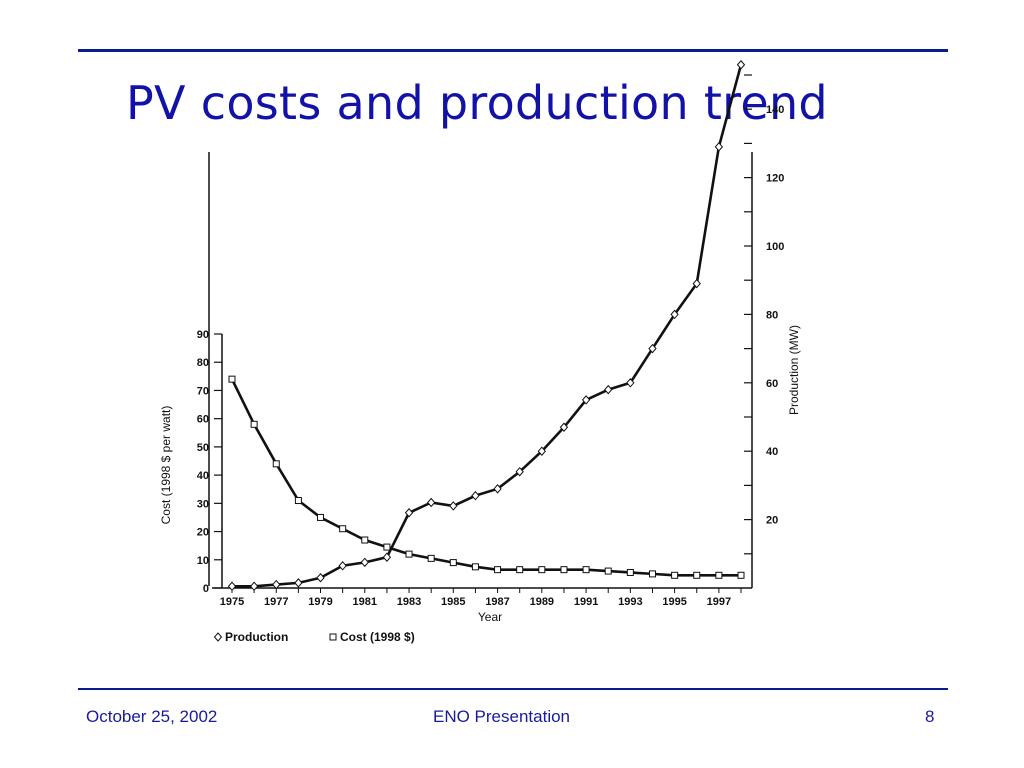 The width and height of the screenshot is (1024, 768). Describe the element at coordinates (477, 103) in the screenshot. I see `slide-title: PV costs and production trend` at that location.